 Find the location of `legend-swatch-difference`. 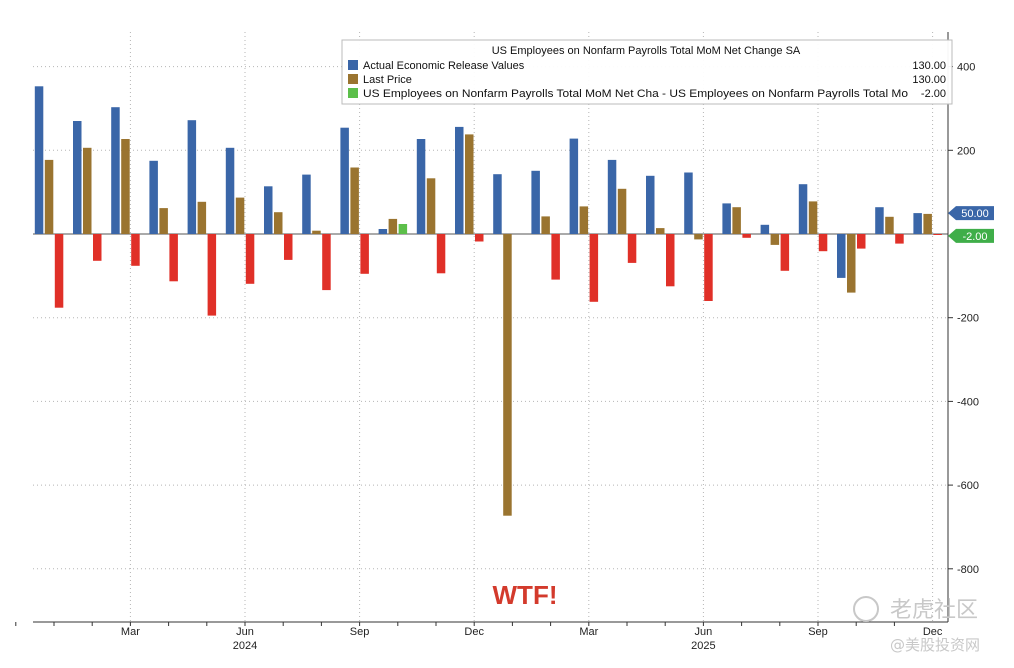

legend-swatch-difference is located at coordinates (353, 93).